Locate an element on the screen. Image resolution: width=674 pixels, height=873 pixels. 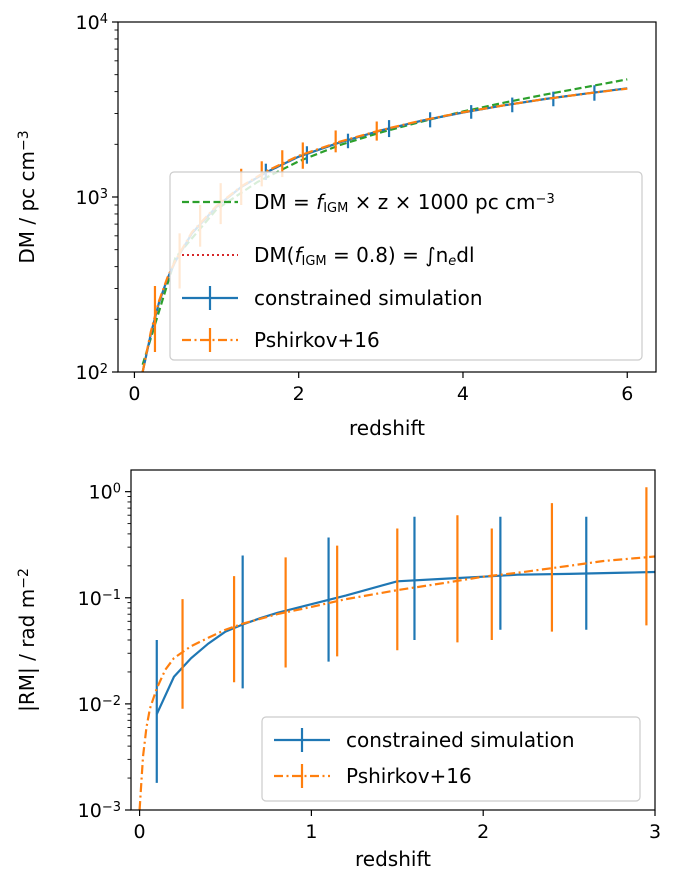
y-axis-label: |RM| / rad m−2 is located at coordinates (27, 640).